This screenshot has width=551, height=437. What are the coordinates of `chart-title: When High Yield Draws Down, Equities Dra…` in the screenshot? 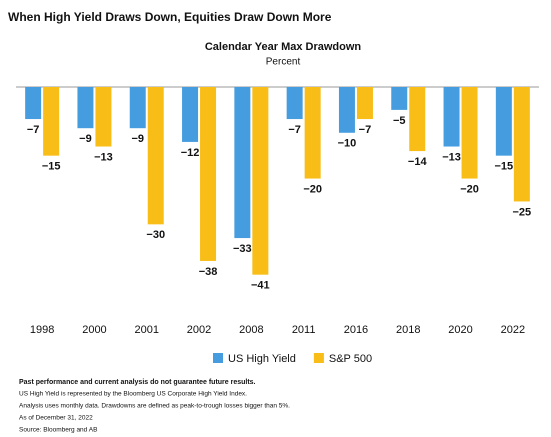 It's located at (170, 17).